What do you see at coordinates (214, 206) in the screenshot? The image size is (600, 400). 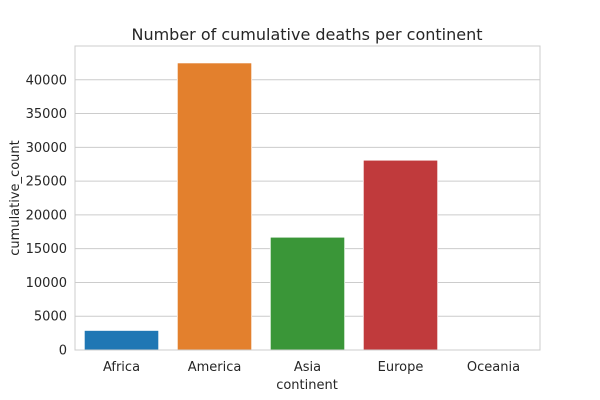 I see `bar-america` at bounding box center [214, 206].